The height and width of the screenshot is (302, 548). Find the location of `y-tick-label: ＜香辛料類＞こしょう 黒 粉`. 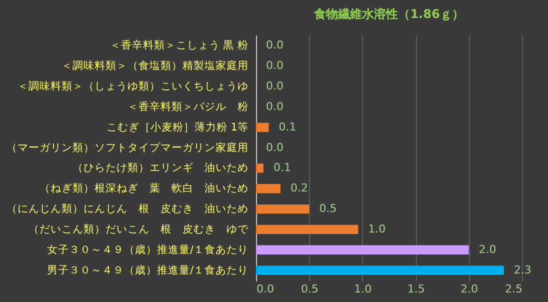

y-tick-label: ＜香辛料類＞こしょう 黒 粉 is located at coordinates (179, 45).